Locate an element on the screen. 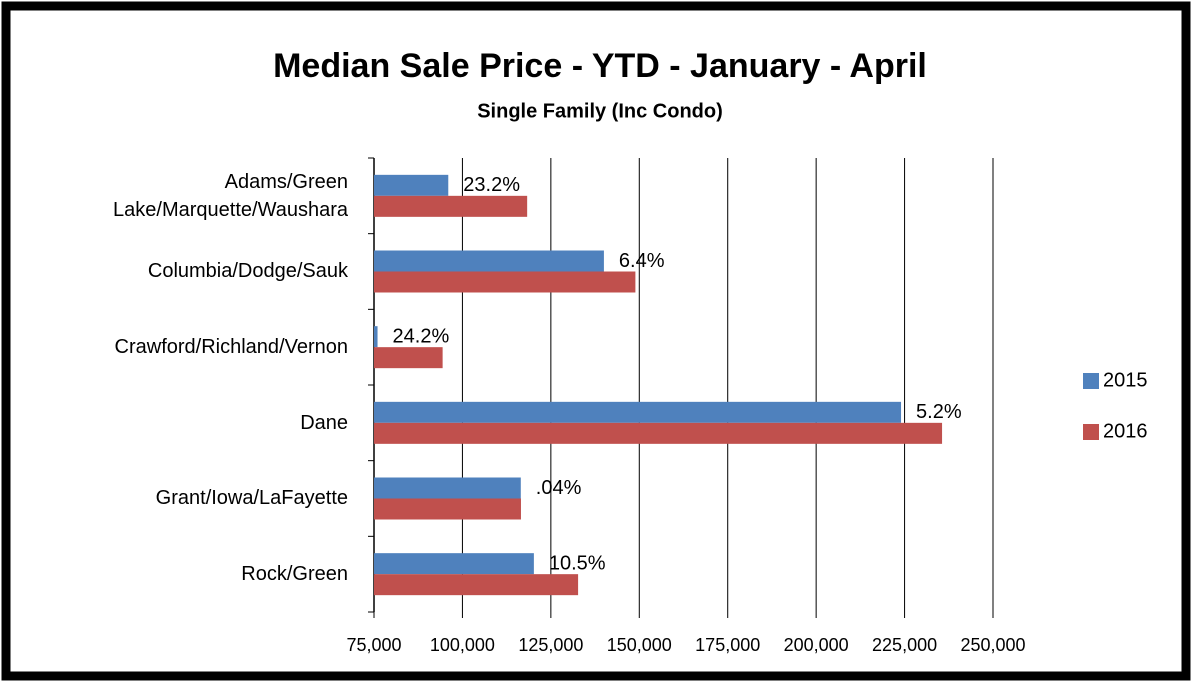 The width and height of the screenshot is (1197, 686). y-tick-label: Dane is located at coordinates (324, 422).